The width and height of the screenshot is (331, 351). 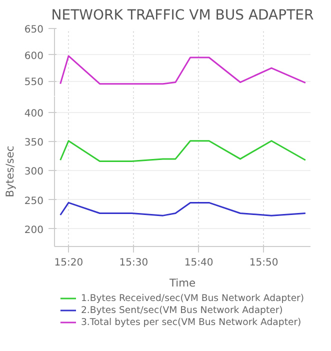 What do you see at coordinates (34, 201) in the screenshot?
I see `y-tick-label: 250` at bounding box center [34, 201].